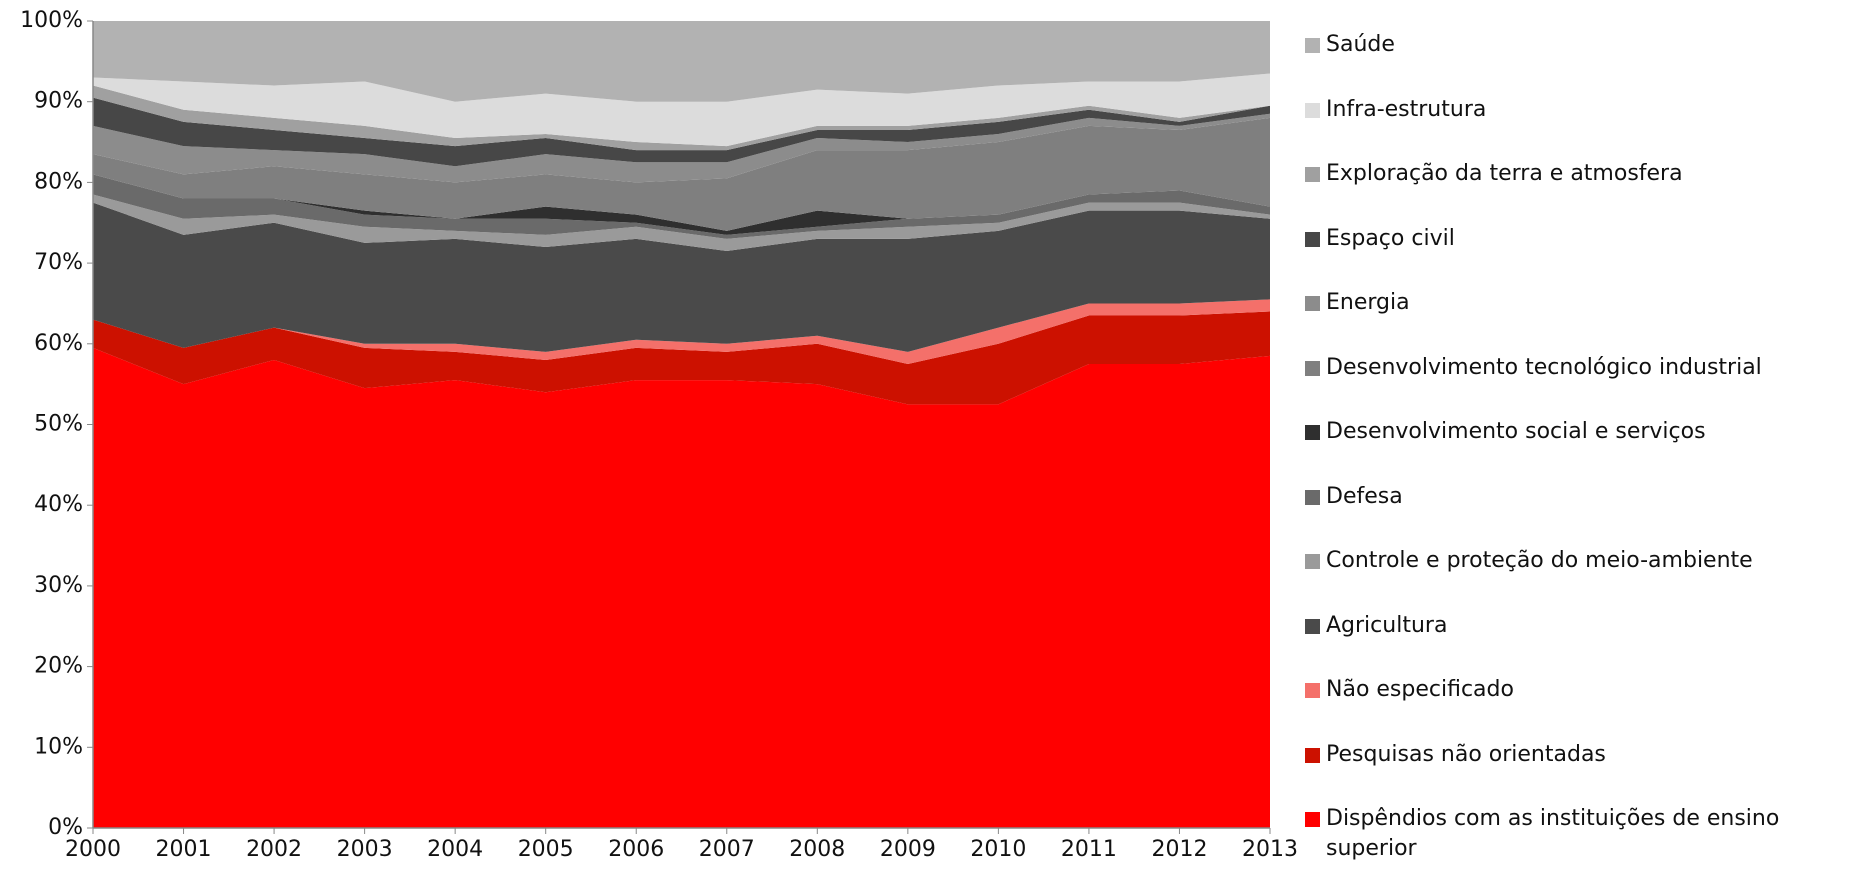 The width and height of the screenshot is (1862, 872). I want to click on y-tick-label: 10%, so click(58, 746).